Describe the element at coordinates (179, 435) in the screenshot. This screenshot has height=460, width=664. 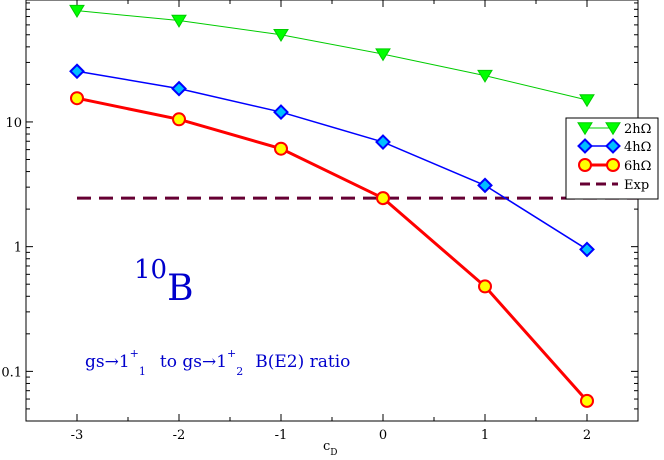
I see `x-tick-label: -2` at that location.